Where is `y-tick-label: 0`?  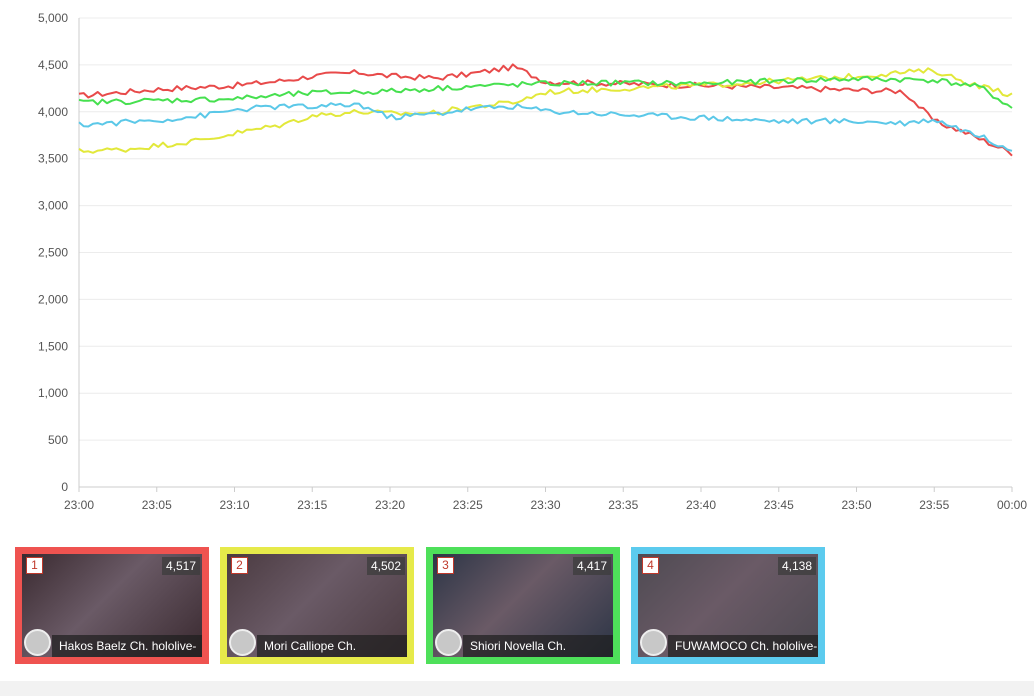 y-tick-label: 0 is located at coordinates (64, 487).